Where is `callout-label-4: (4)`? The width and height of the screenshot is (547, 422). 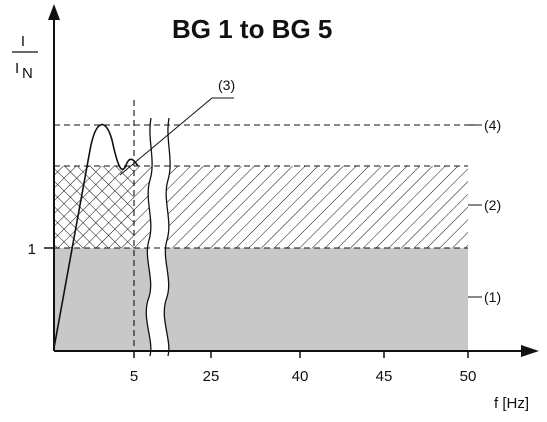 callout-label-4: (4) is located at coordinates (492, 125).